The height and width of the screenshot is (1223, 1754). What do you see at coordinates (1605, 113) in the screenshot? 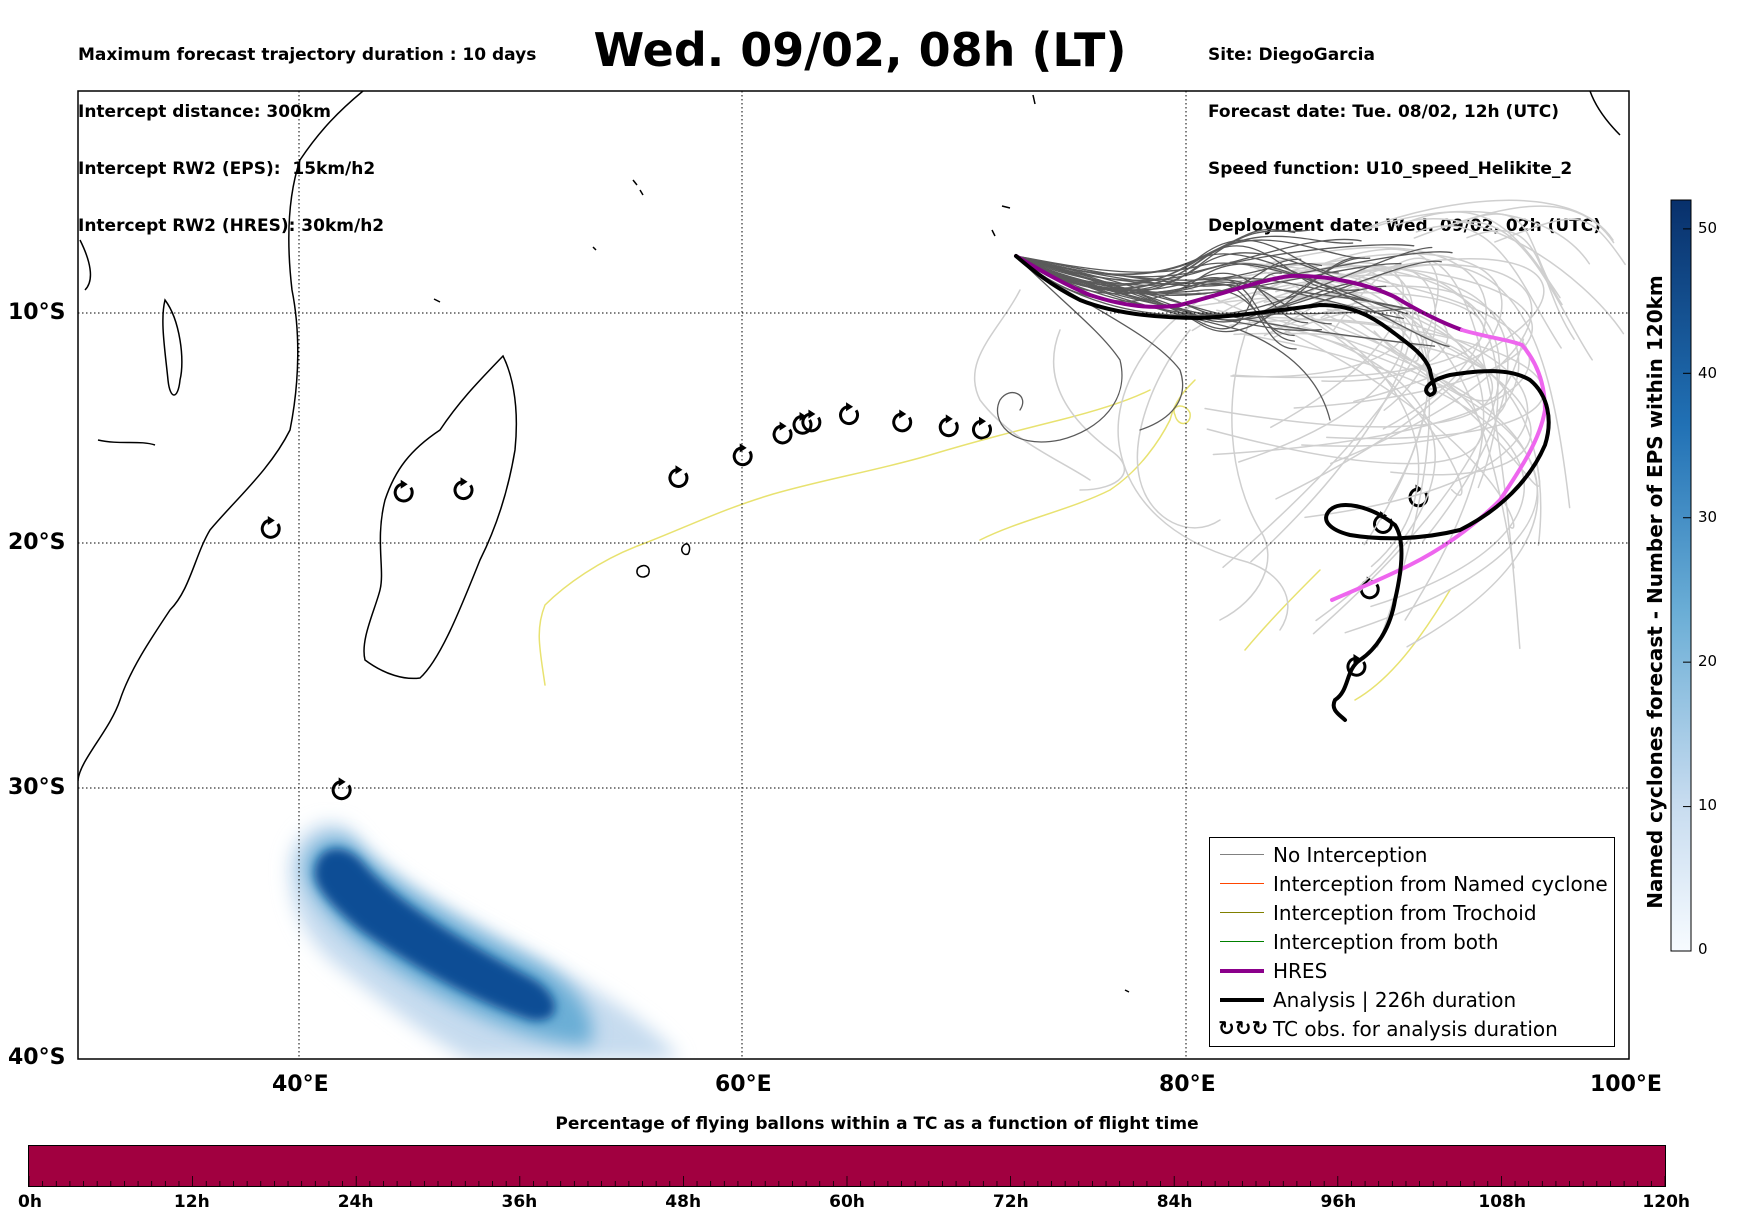
I see `sumatra-coast` at bounding box center [1605, 113].